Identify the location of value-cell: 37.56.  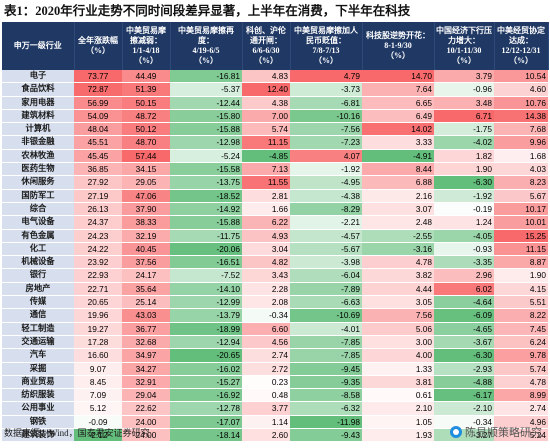
(146, 262).